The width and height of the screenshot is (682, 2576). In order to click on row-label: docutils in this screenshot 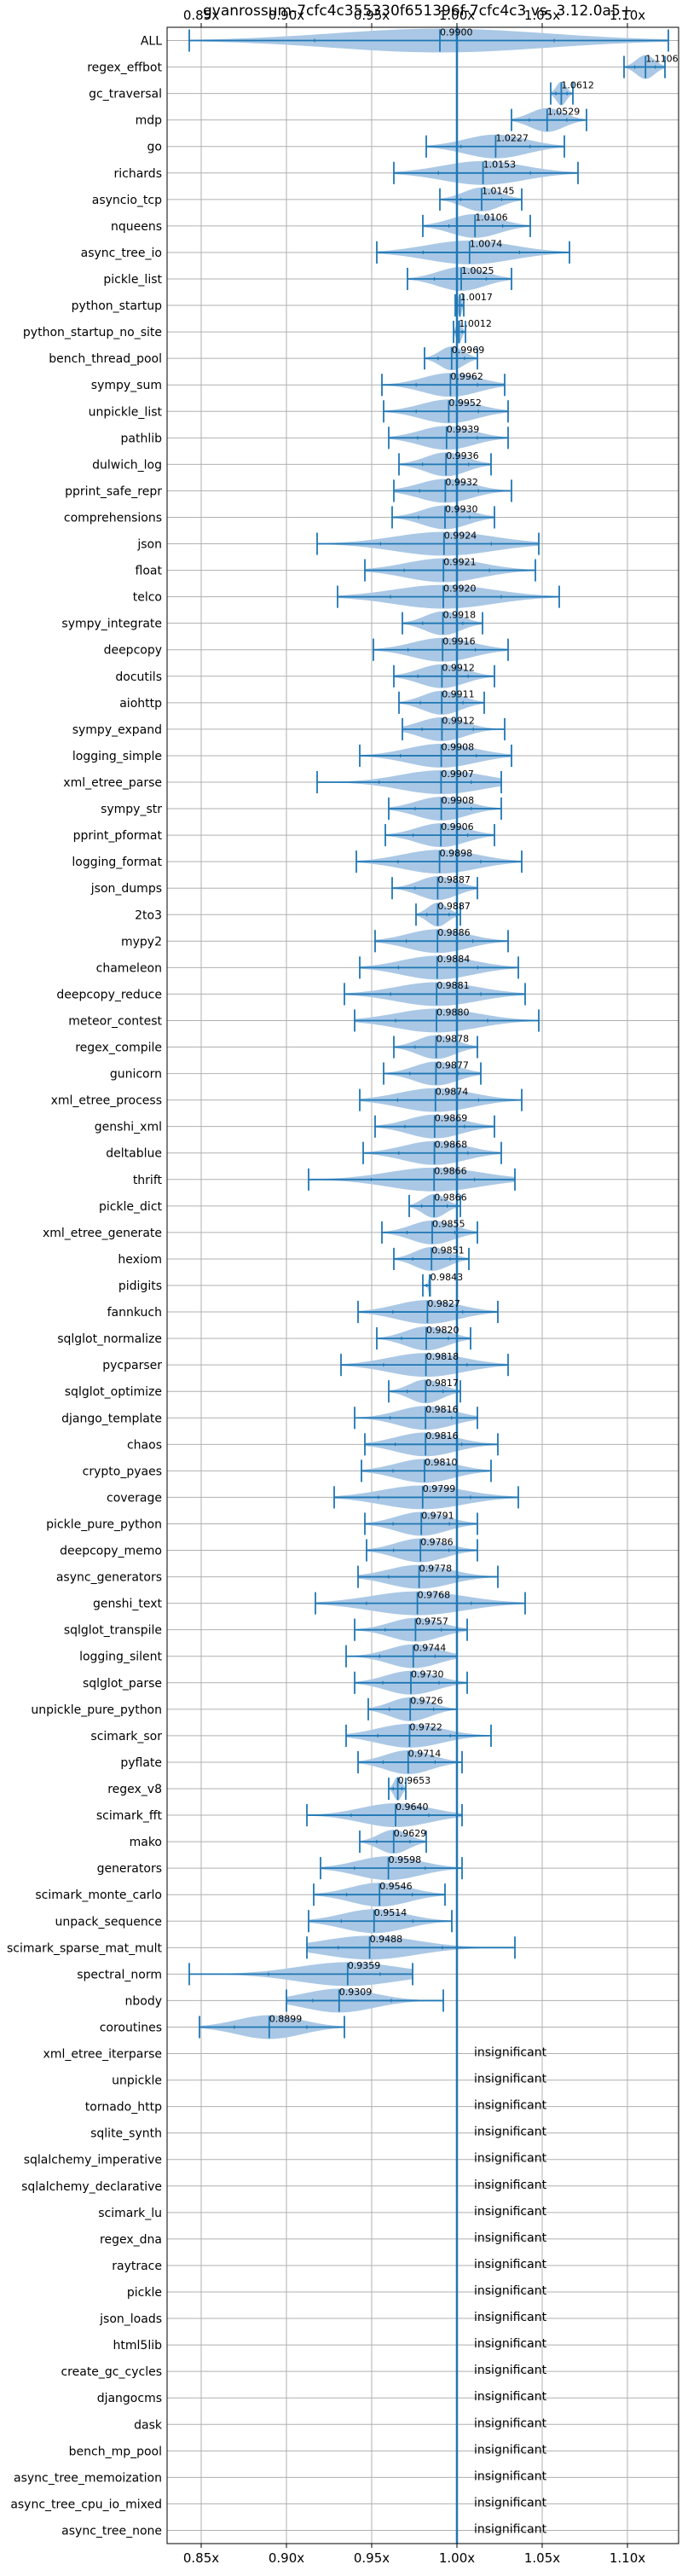, I will do `click(138, 677)`.